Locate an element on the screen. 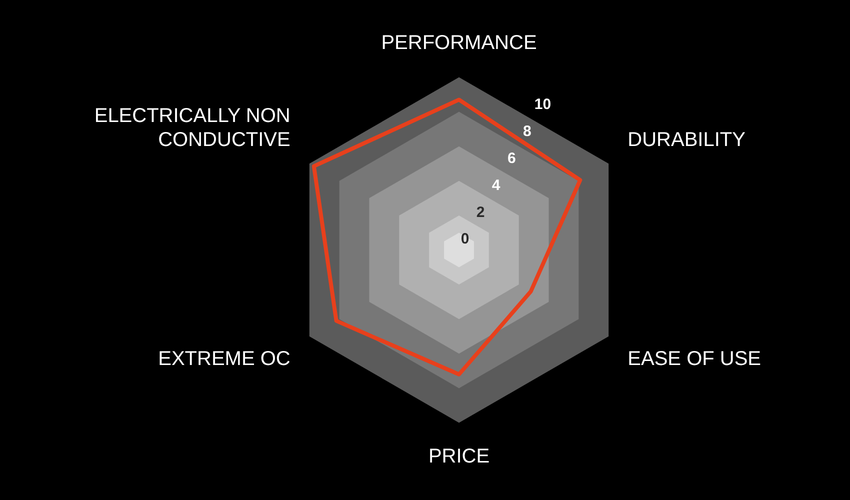 This screenshot has height=500, width=850. spoke-label: ELECTRICALLY NON CONDUCTIVE is located at coordinates (192, 128).